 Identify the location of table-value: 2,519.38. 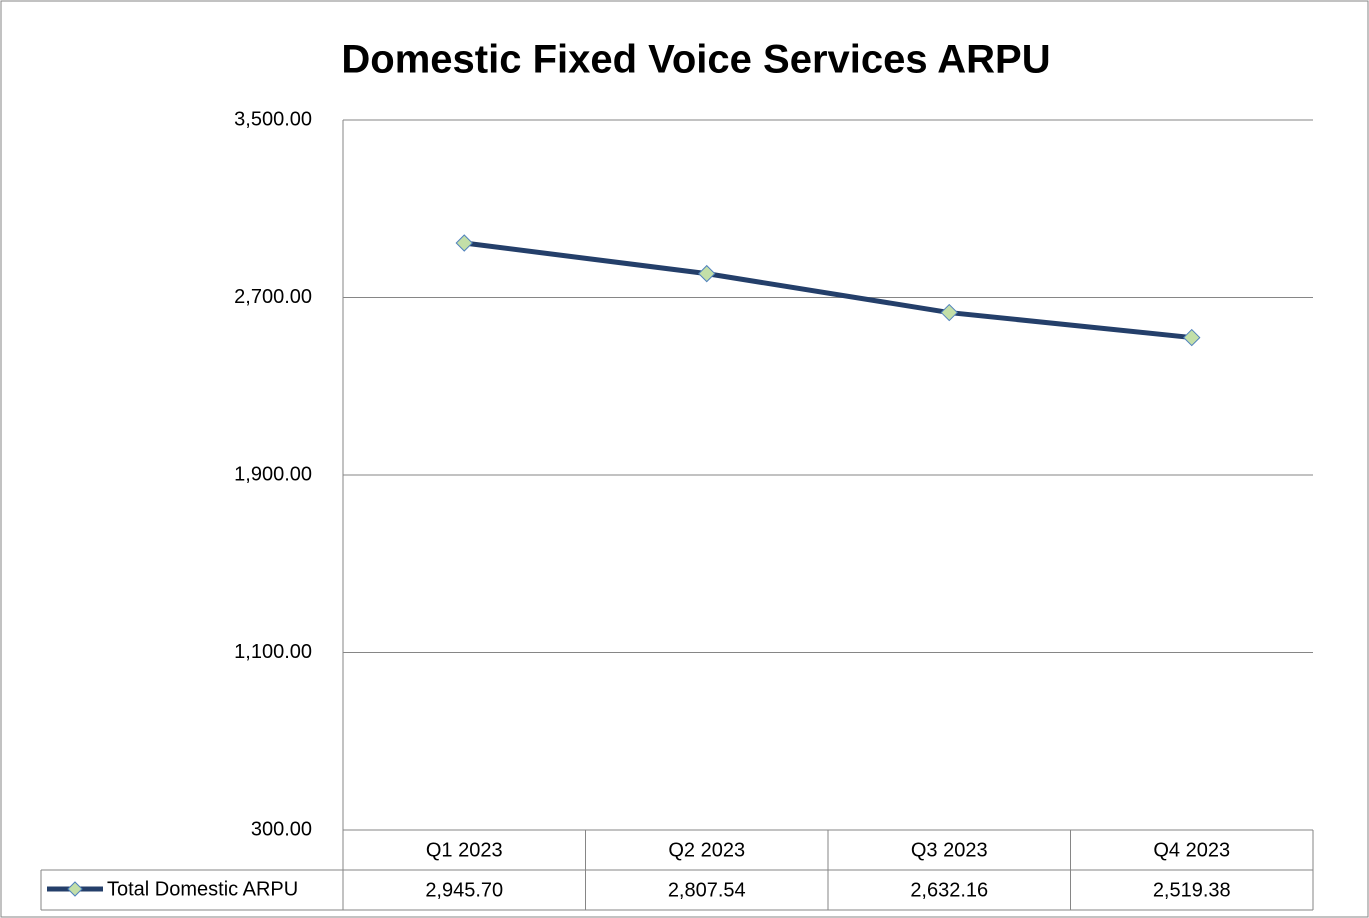
(1192, 890).